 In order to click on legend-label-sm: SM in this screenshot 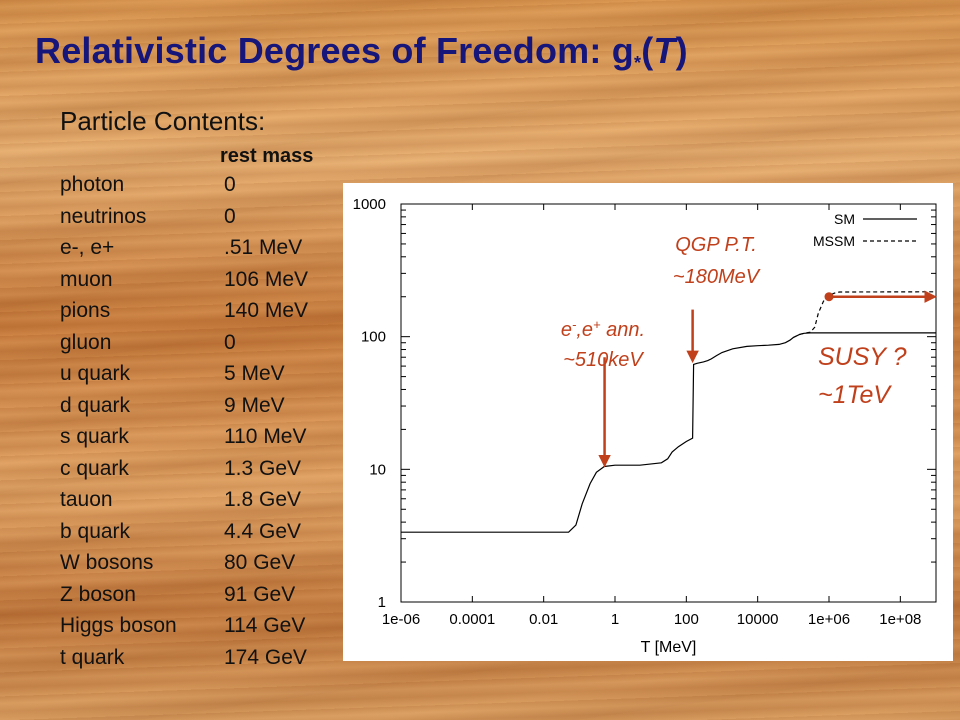, I will do `click(844, 219)`.